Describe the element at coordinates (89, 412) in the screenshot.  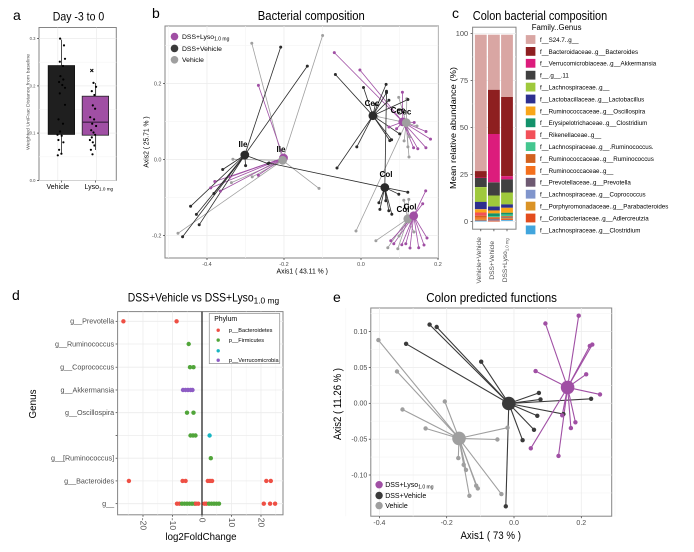
I see `svg-text: g__Oscillospira` at that location.